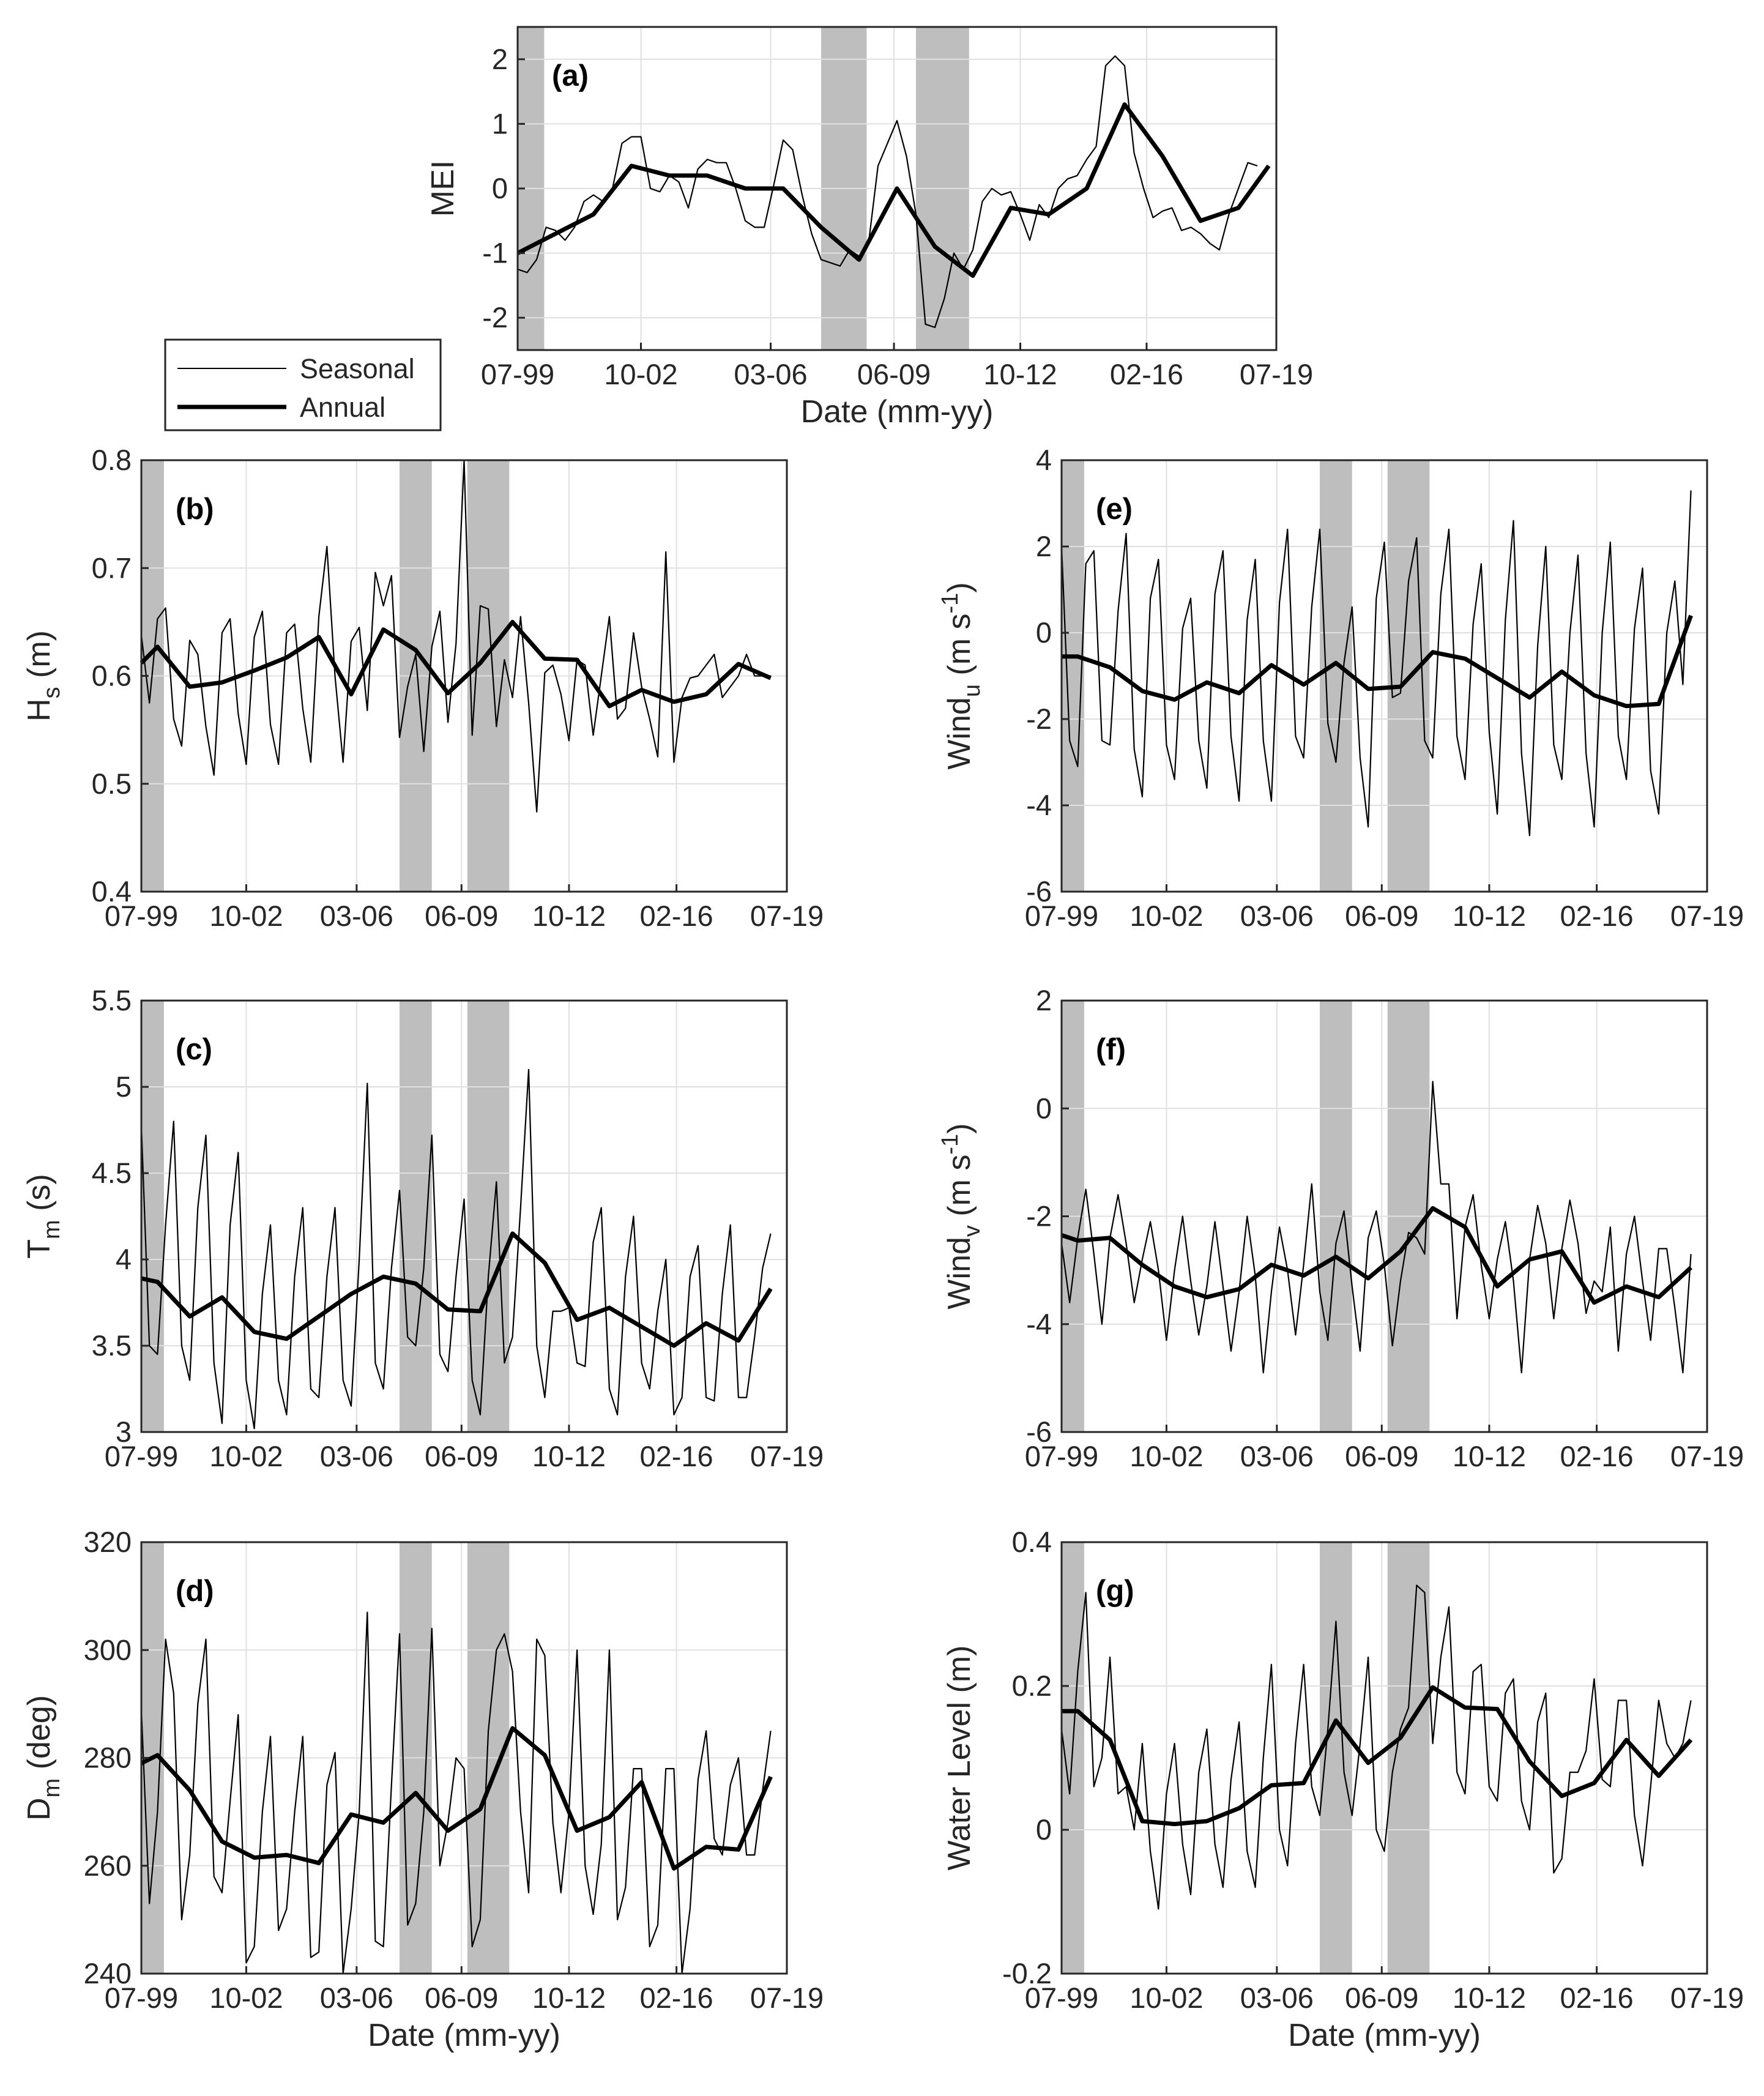 The height and width of the screenshot is (2096, 1764). Describe the element at coordinates (1039, 1217) in the screenshot. I see `y-tick-label-f-2: -2` at that location.